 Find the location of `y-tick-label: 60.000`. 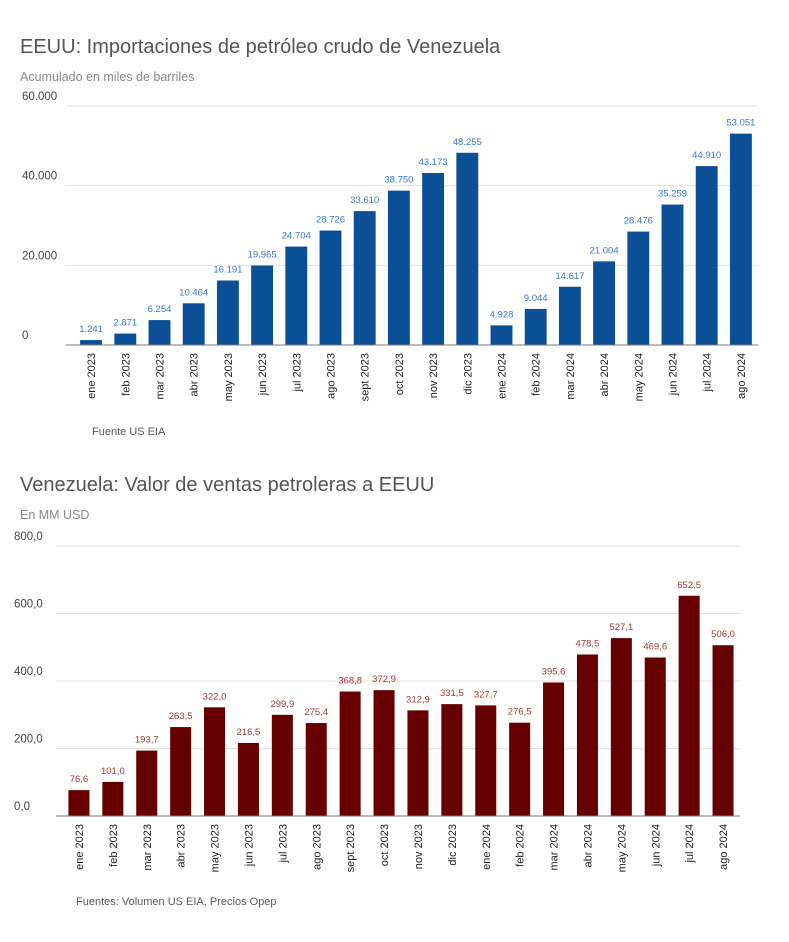

y-tick-label: 60.000 is located at coordinates (39, 97).